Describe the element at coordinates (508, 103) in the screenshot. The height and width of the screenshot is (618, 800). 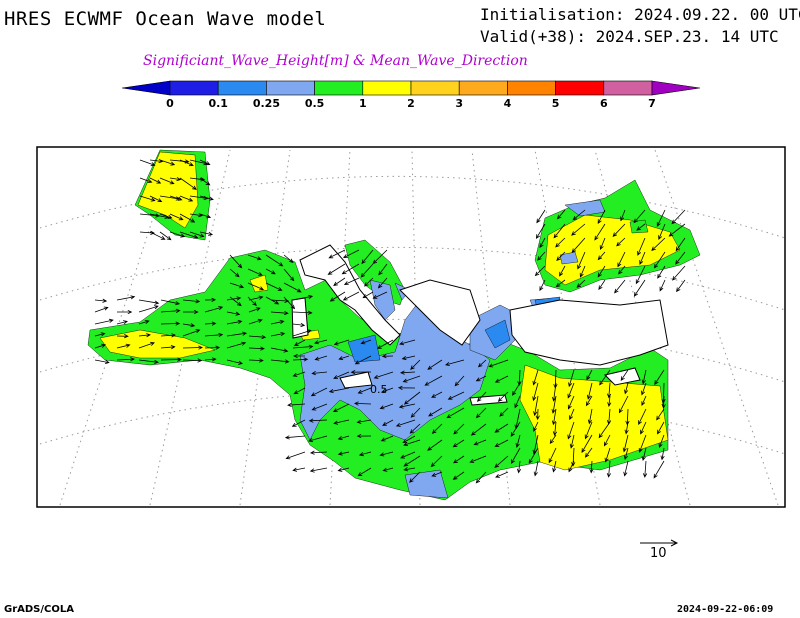
I see `colorbar-level-label: 4` at that location.